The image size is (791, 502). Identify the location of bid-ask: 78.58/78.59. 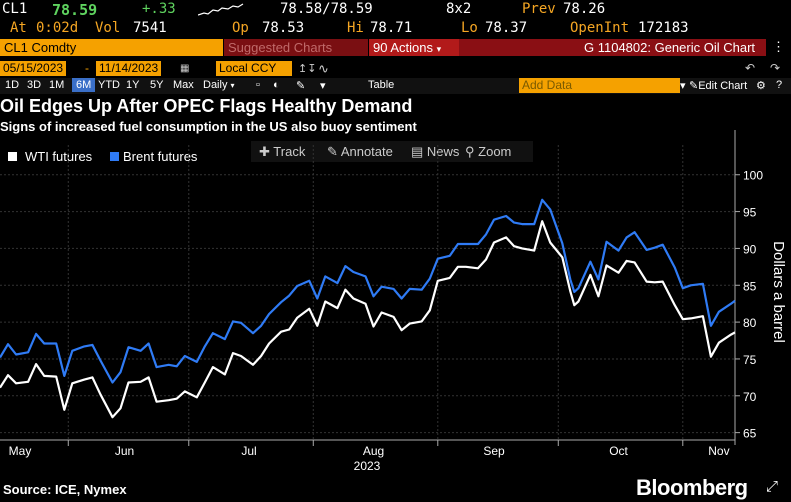
(326, 9).